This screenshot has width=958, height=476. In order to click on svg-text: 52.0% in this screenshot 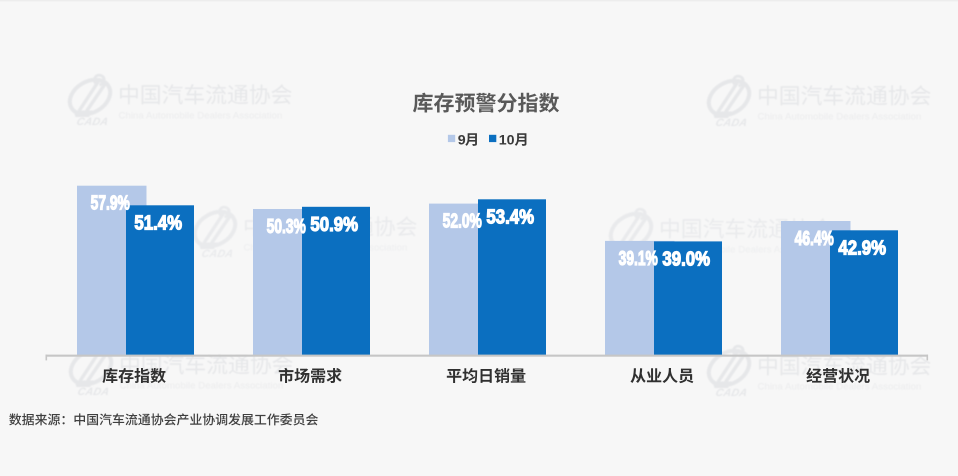, I will do `click(462, 220)`.